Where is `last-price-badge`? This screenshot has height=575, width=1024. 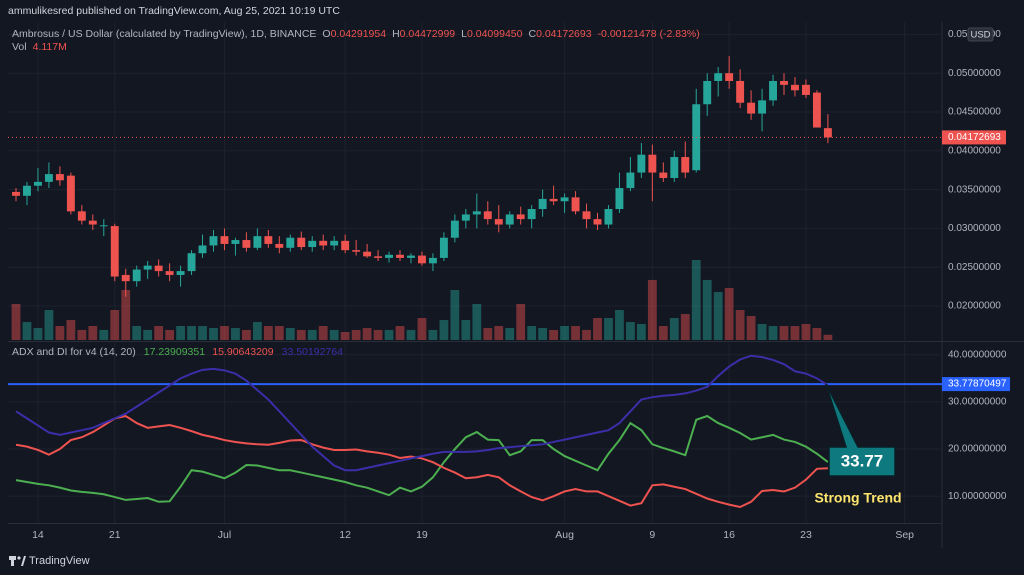 last-price-badge is located at coordinates (974, 137).